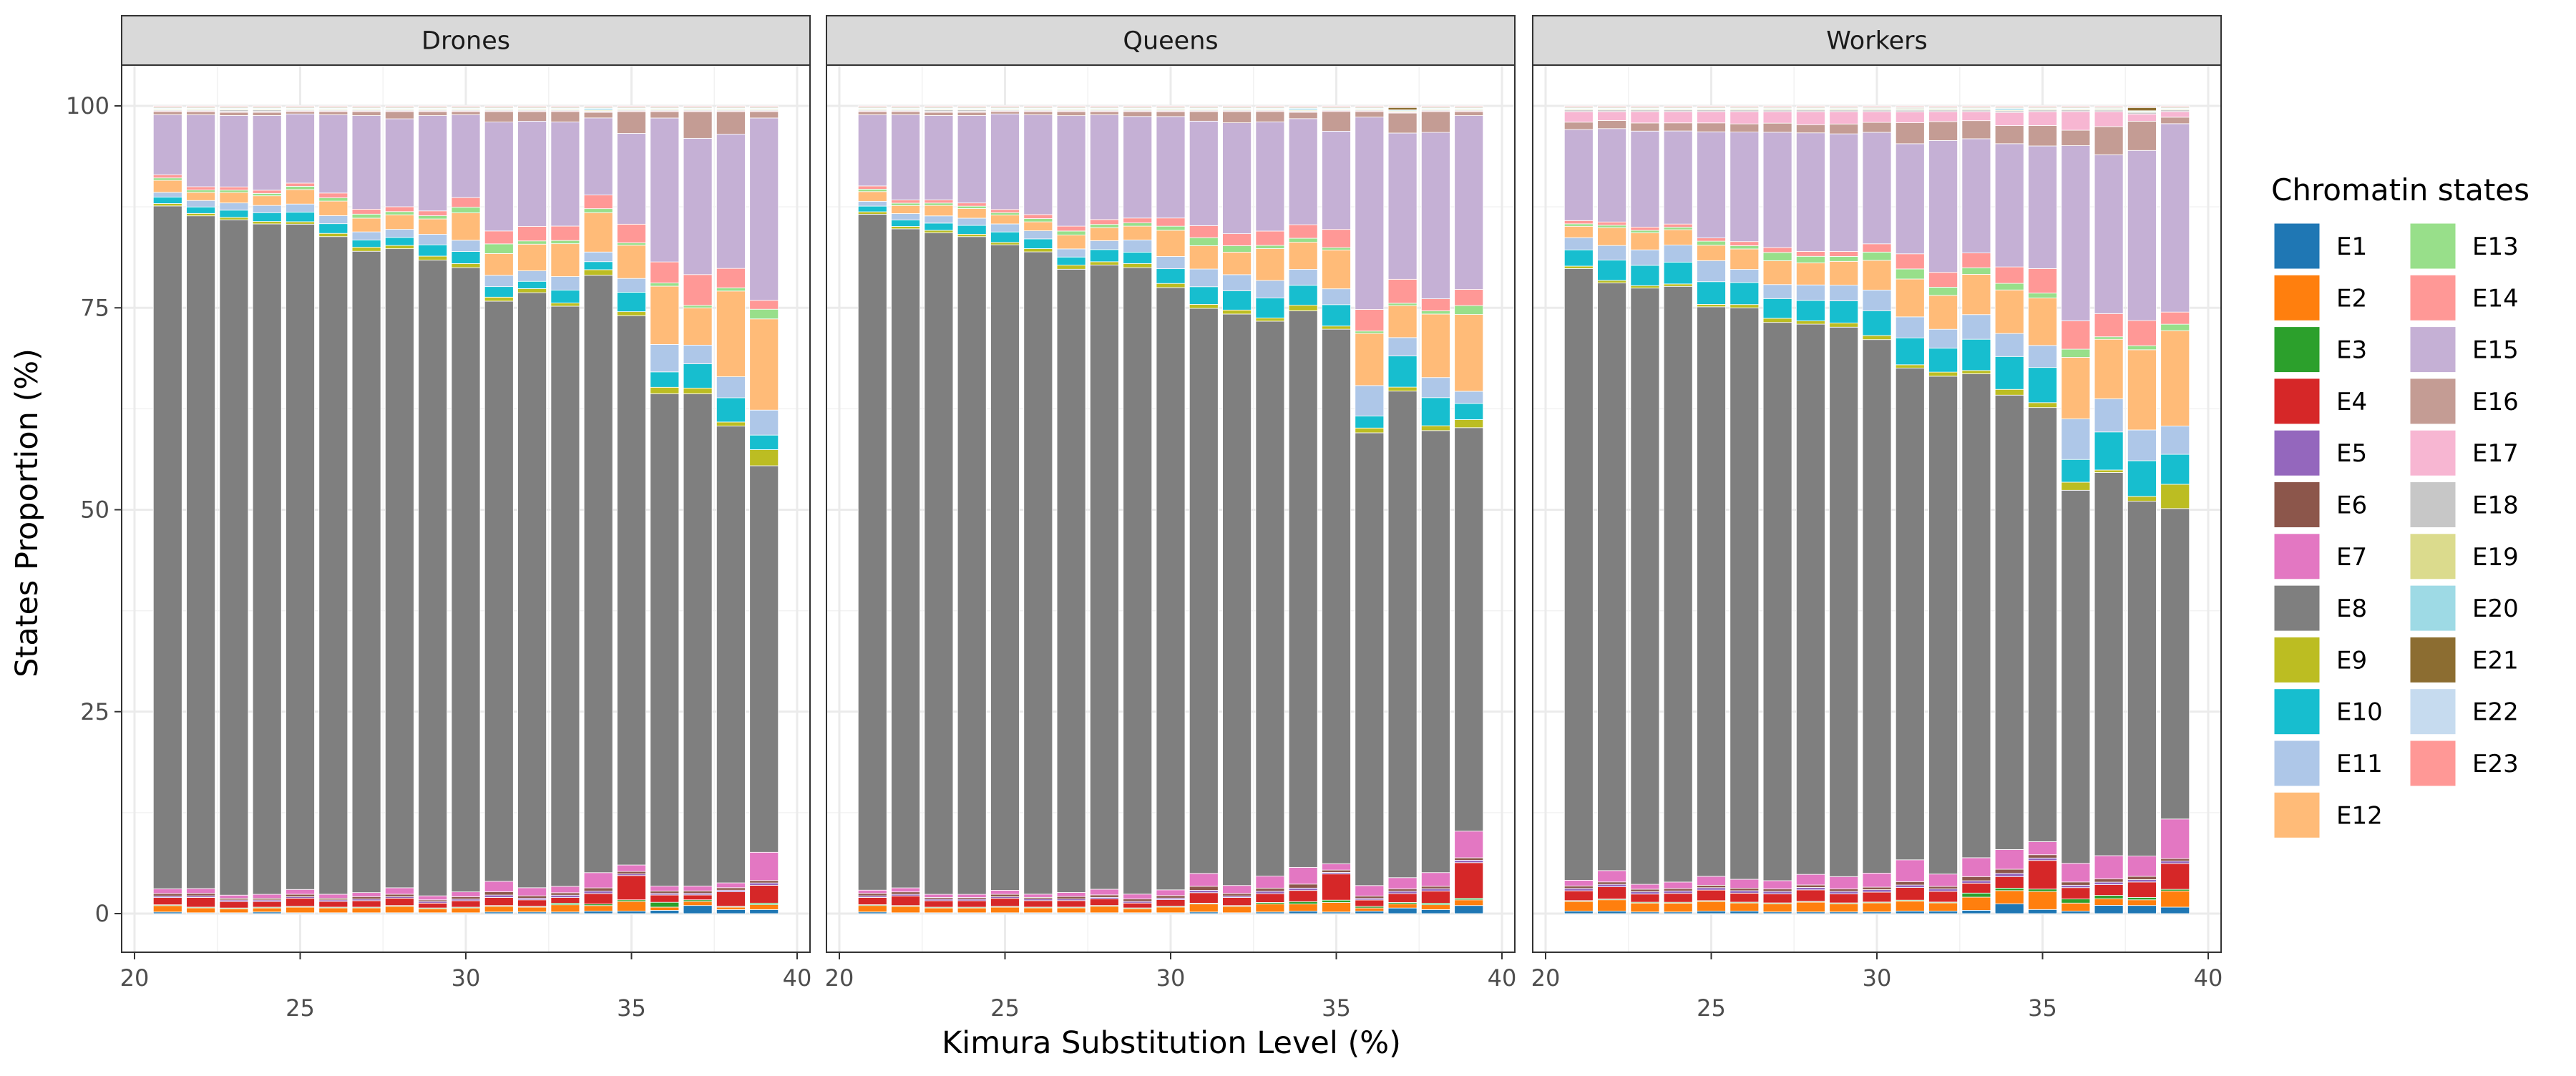 The height and width of the screenshot is (1076, 2576). I want to click on x-tick-label: 20, so click(135, 978).